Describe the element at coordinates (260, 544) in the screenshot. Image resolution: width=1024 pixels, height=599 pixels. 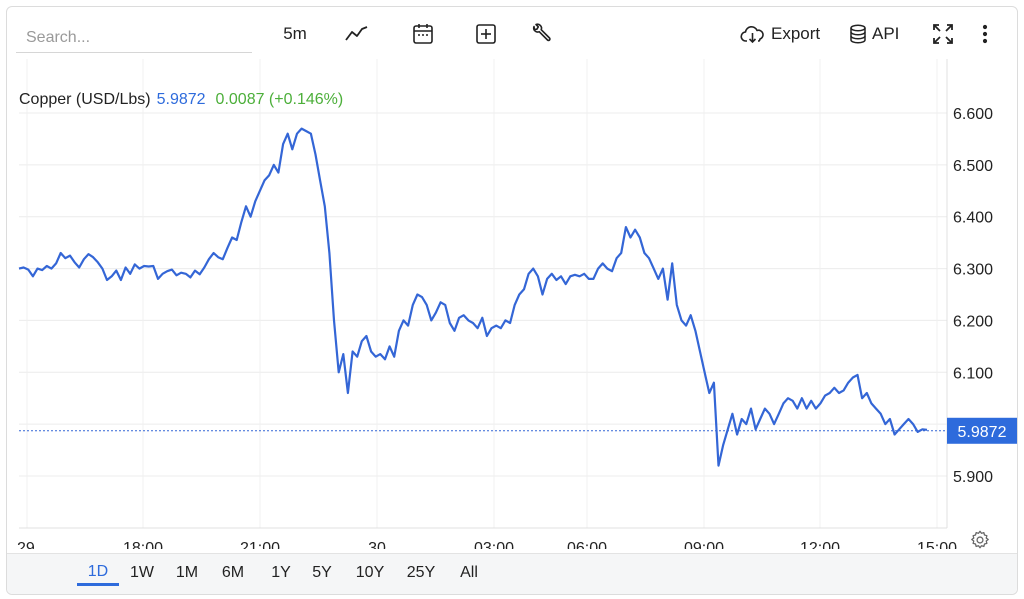
I see `x-tick-label: 21:00` at that location.